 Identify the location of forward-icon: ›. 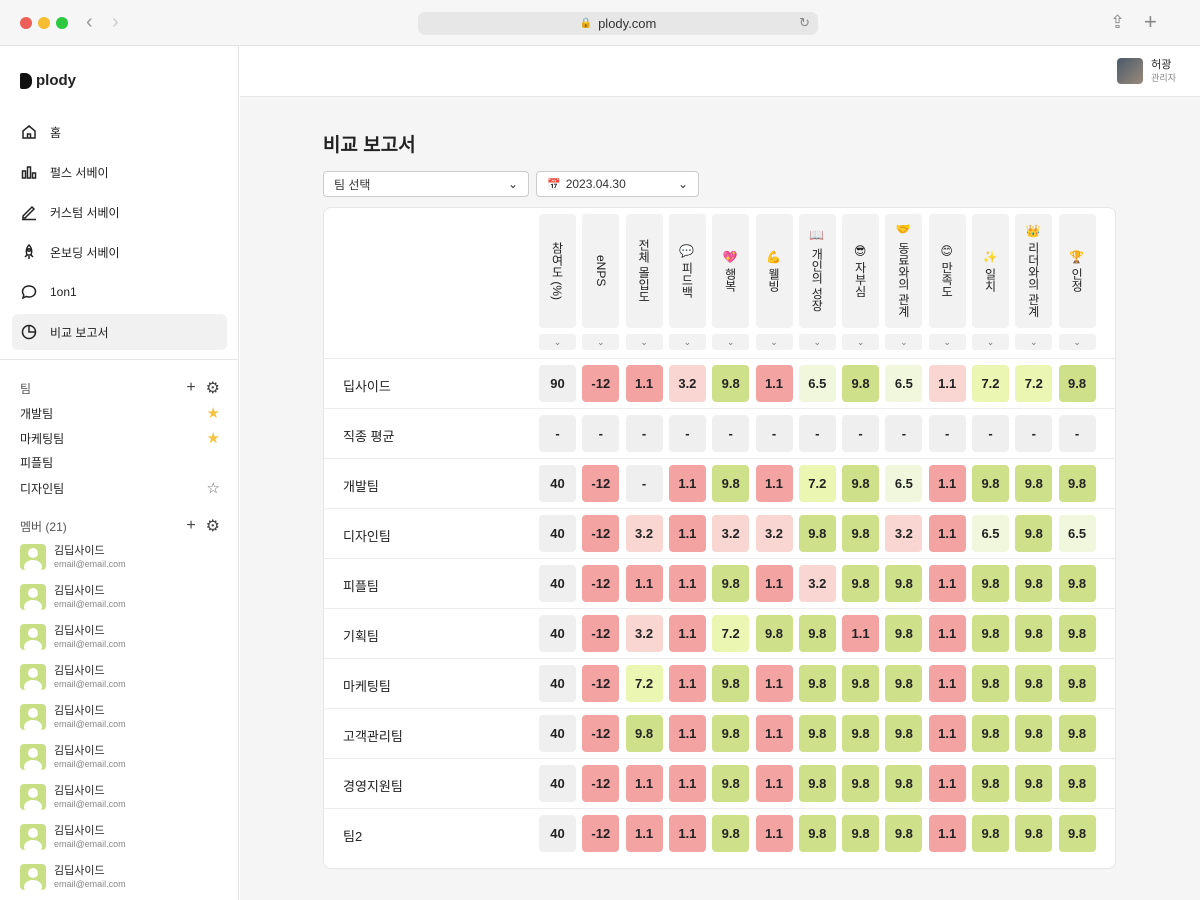
(115, 22).